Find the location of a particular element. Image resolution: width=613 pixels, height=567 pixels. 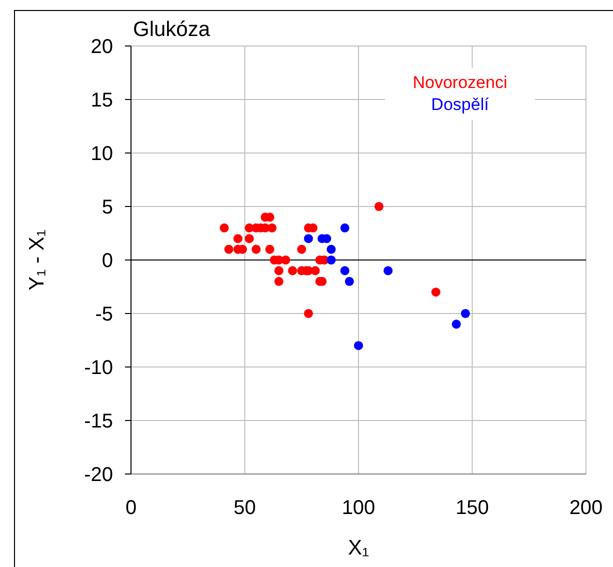

y-tick-label: 20 is located at coordinates (101, 47).